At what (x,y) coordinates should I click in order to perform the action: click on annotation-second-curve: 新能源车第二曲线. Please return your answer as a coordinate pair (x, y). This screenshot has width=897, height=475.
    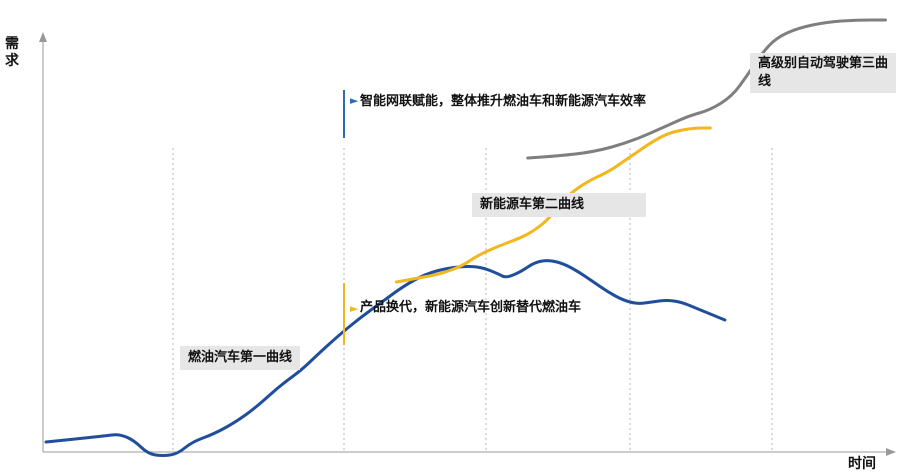
    Looking at the image, I should click on (559, 205).